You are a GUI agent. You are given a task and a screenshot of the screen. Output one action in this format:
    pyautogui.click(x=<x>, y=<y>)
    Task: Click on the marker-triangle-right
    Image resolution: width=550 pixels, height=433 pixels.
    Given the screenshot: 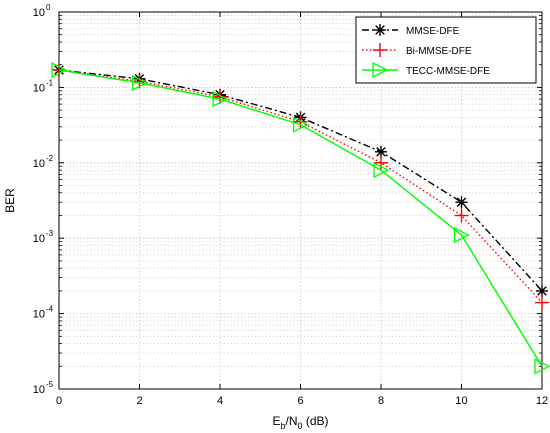 What is the action you would take?
    pyautogui.click(x=380, y=70)
    